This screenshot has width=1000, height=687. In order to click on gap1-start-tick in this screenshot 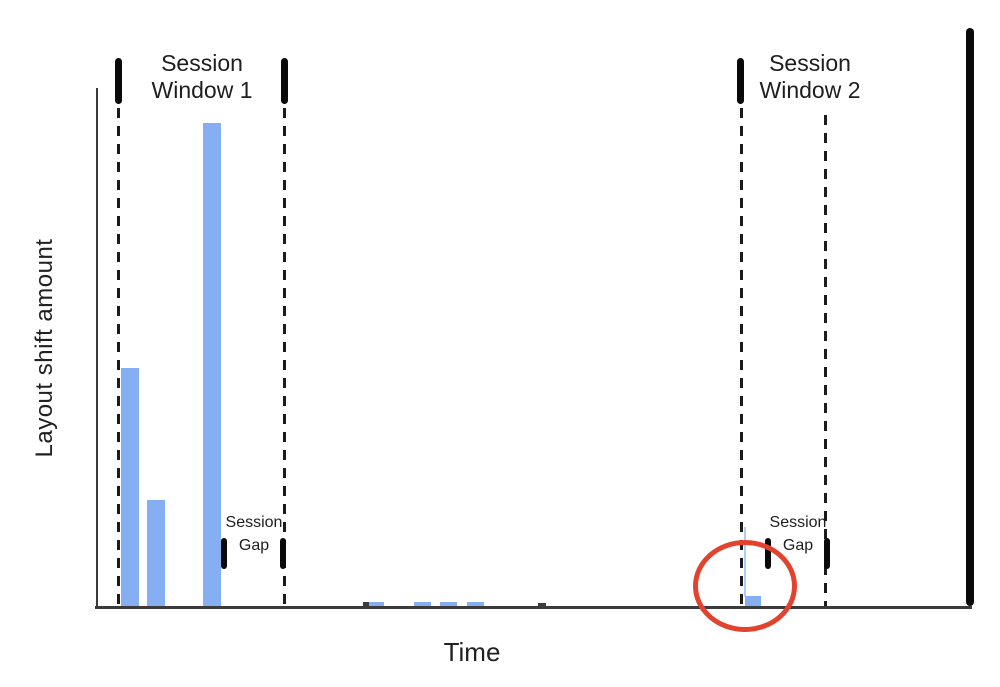, I will do `click(224, 553)`.